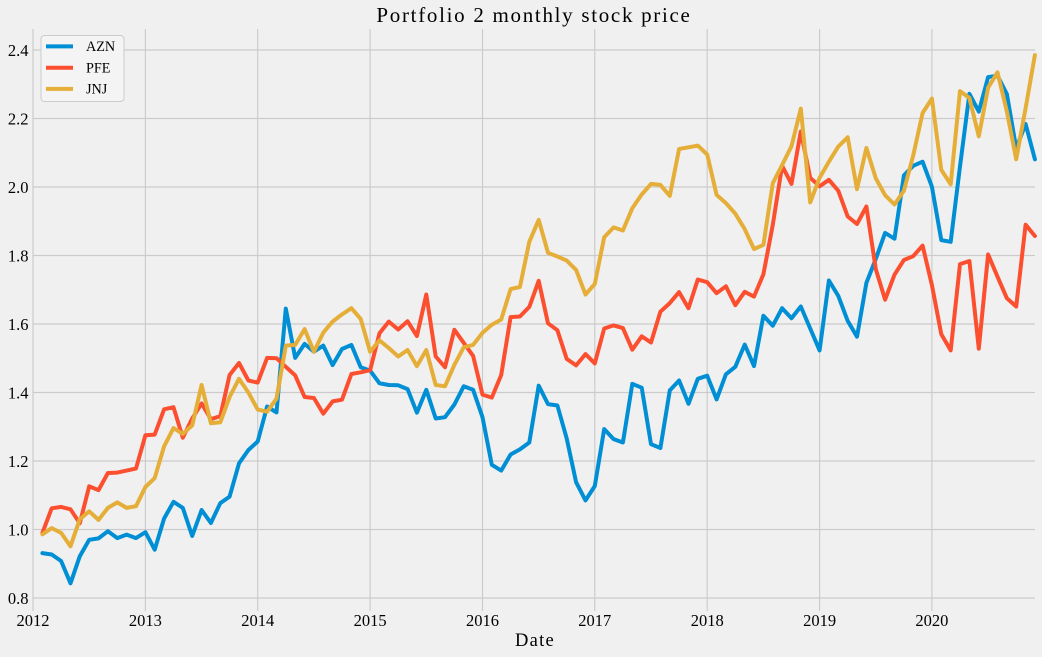 The width and height of the screenshot is (1042, 657). I want to click on svg-text: 2012, so click(33, 620).